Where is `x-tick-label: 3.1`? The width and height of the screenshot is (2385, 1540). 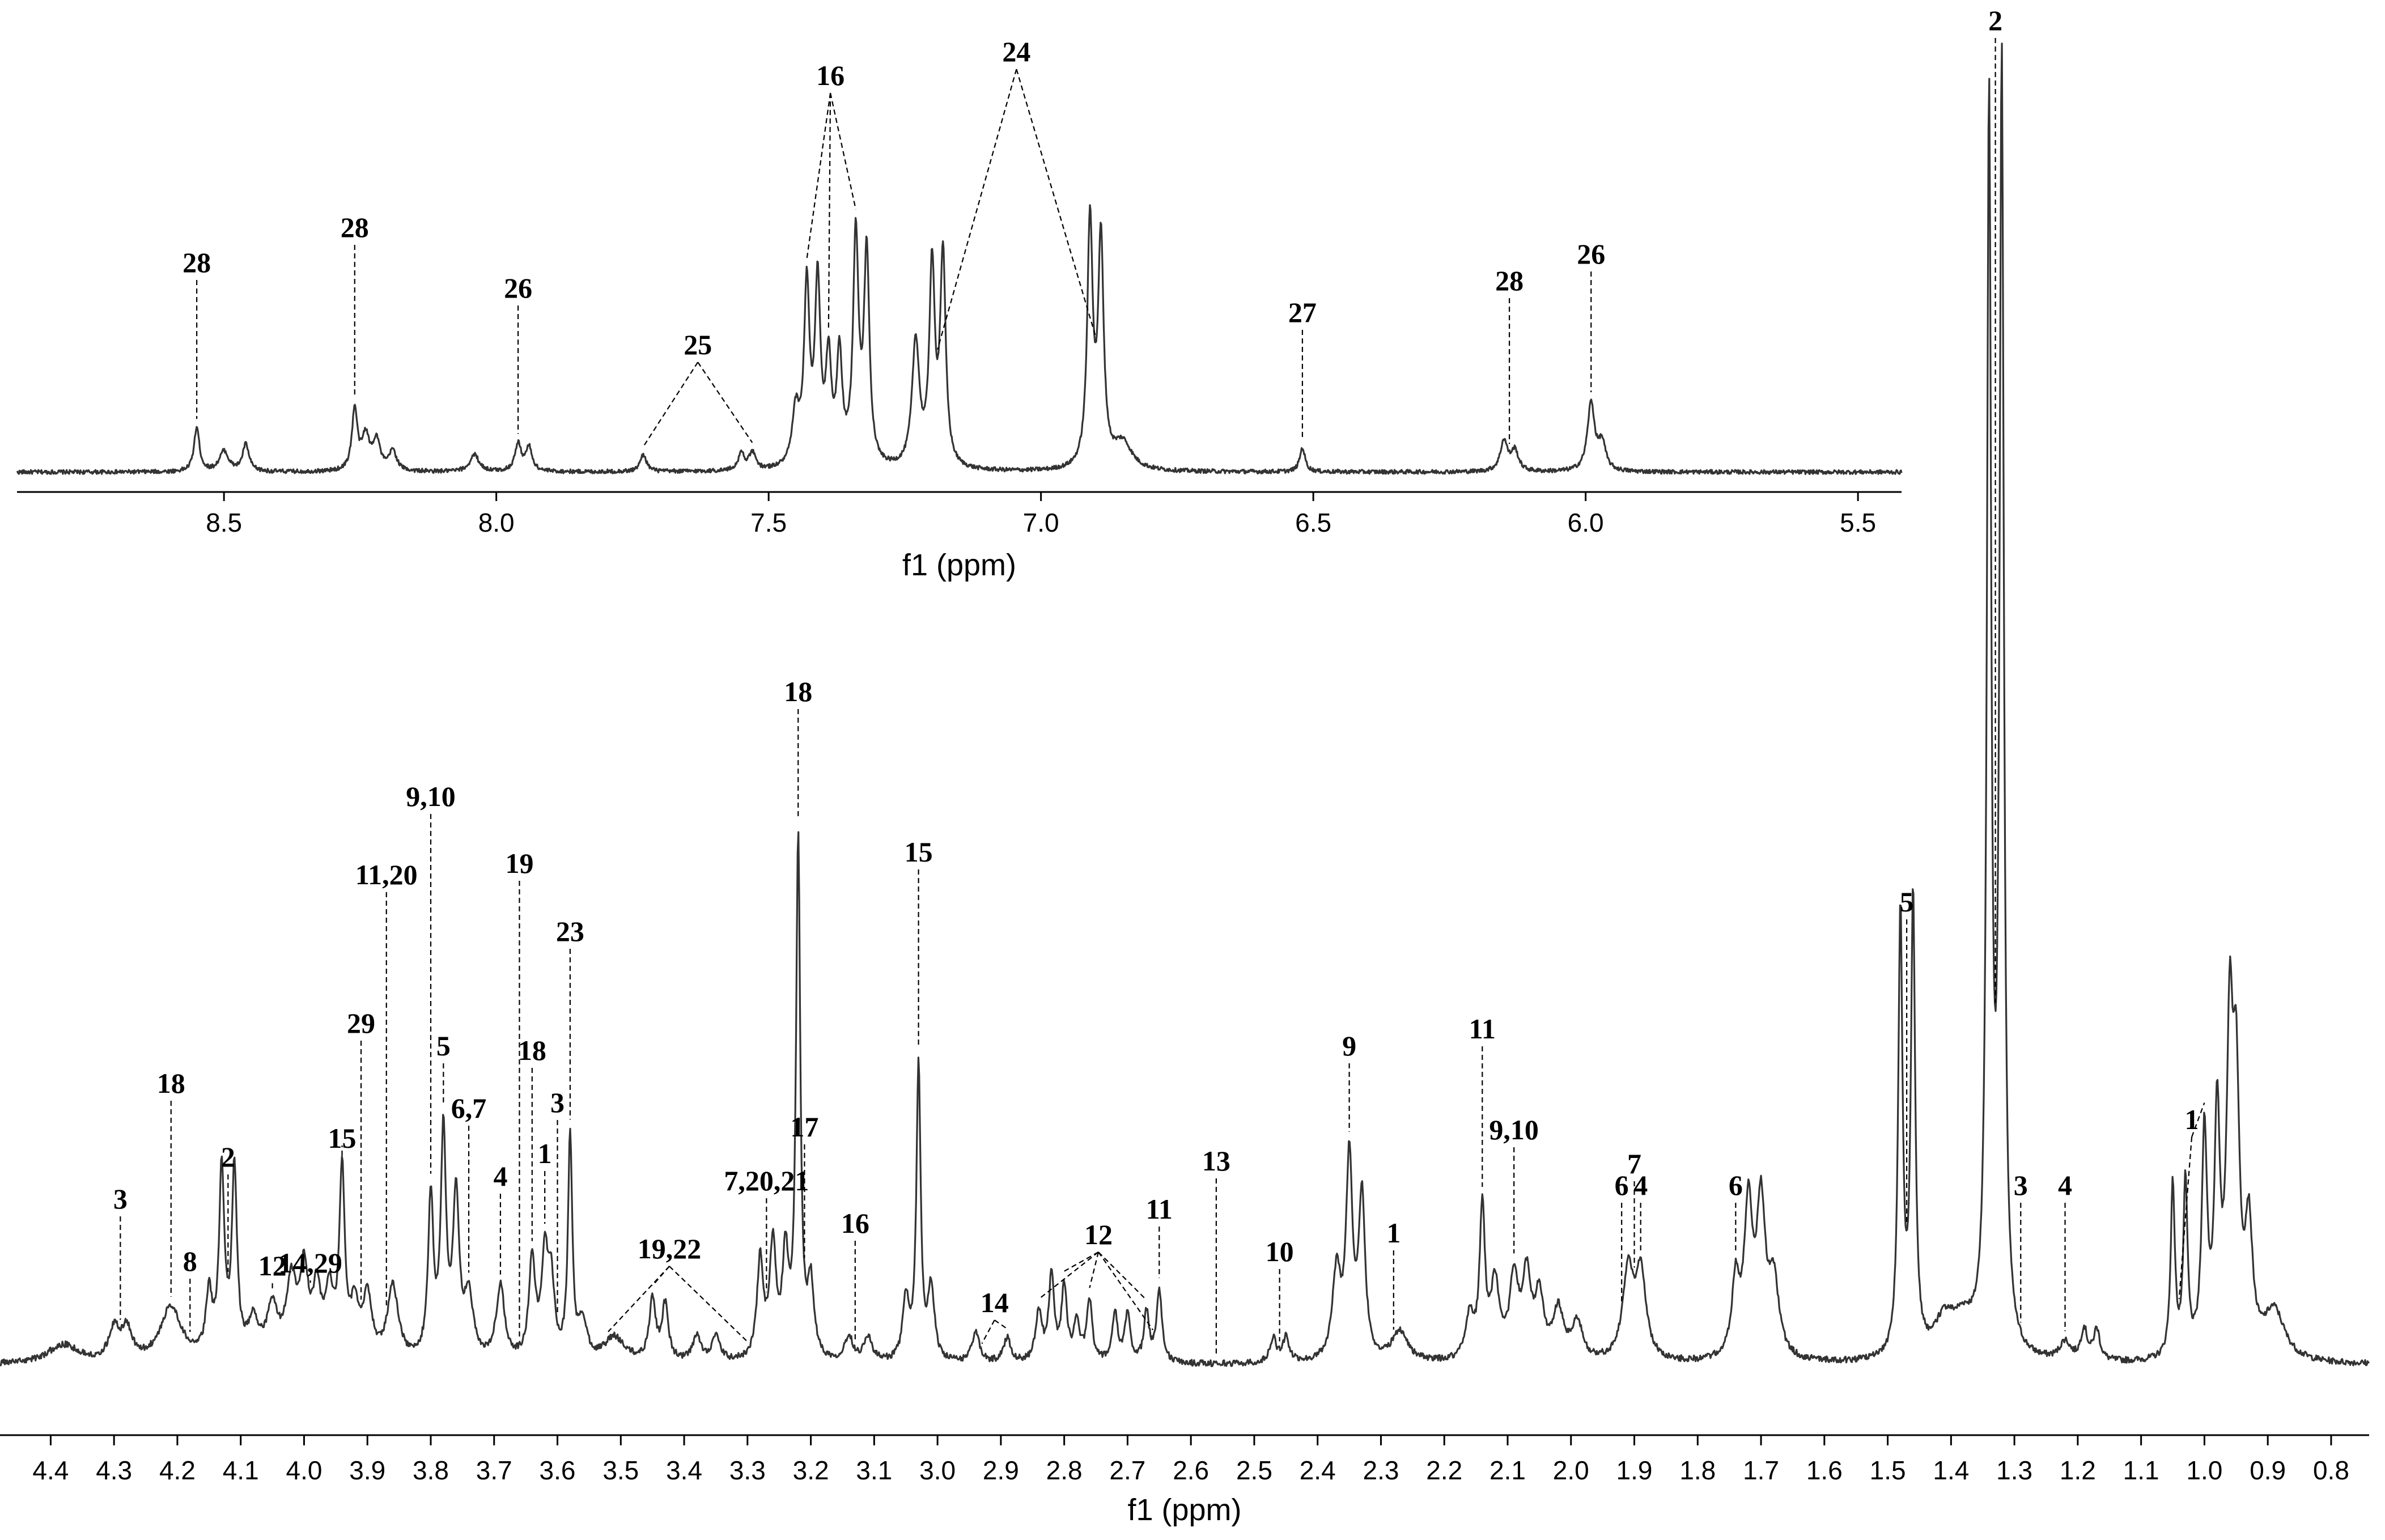 x-tick-label: 3.1 is located at coordinates (874, 1470).